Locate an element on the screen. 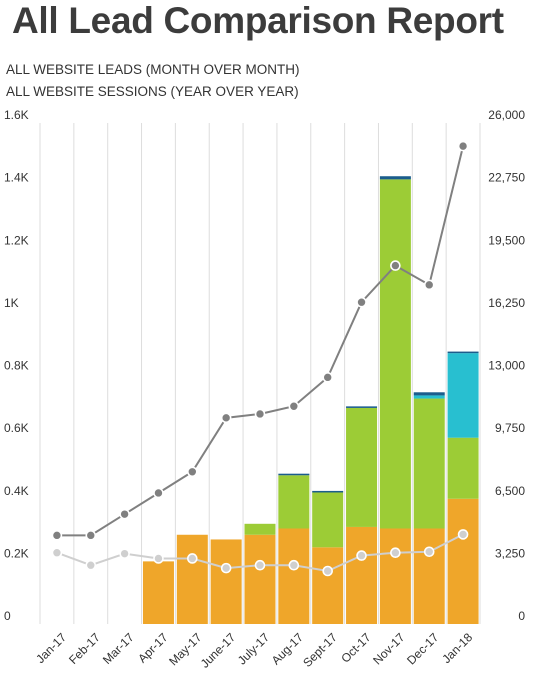 Image resolution: width=533 pixels, height=680 pixels. page-title: All Lead Comparison Report is located at coordinates (258, 20).